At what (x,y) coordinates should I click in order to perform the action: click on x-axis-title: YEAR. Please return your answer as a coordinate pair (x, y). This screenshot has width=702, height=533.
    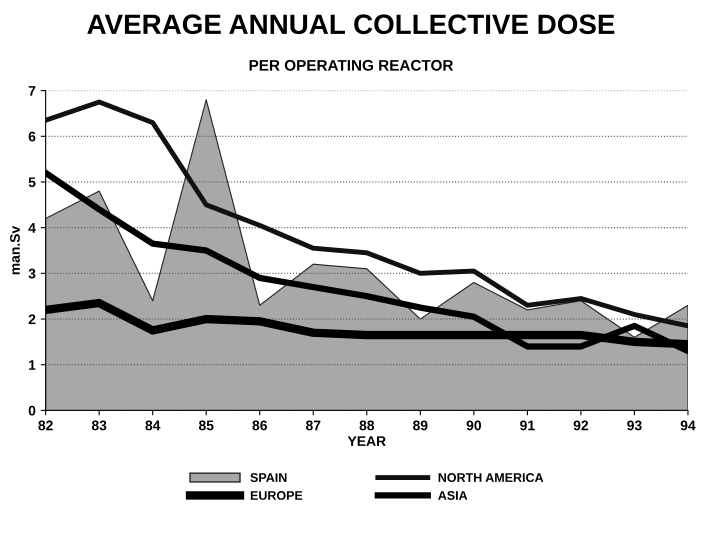
    Looking at the image, I should click on (367, 441).